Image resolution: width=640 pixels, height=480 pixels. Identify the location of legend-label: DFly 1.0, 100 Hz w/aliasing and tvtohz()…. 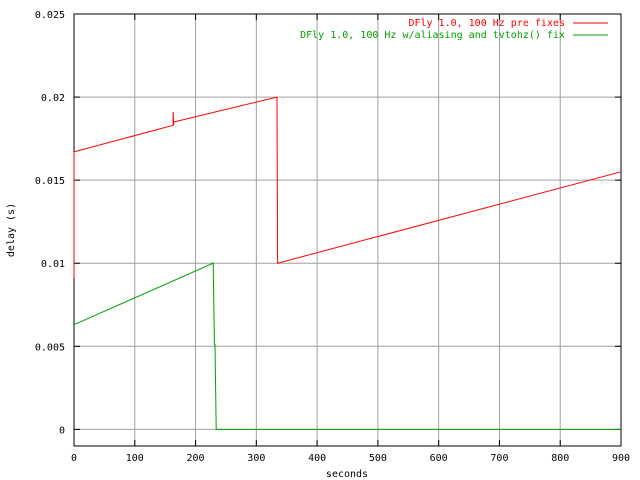
(432, 35).